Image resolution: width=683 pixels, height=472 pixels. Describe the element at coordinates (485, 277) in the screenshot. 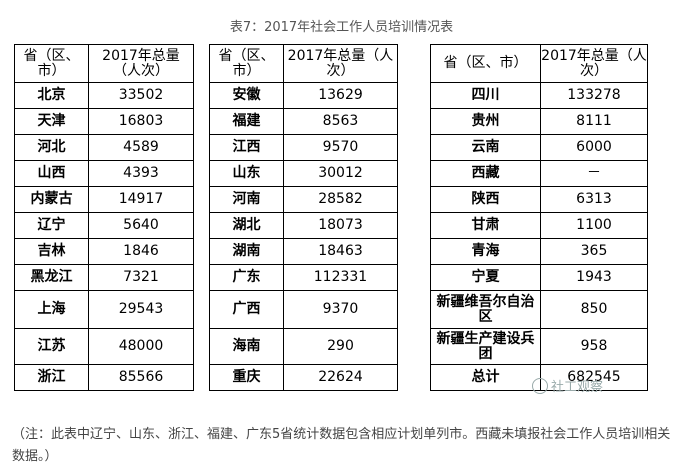

I see `region-cell: 宁夏` at that location.